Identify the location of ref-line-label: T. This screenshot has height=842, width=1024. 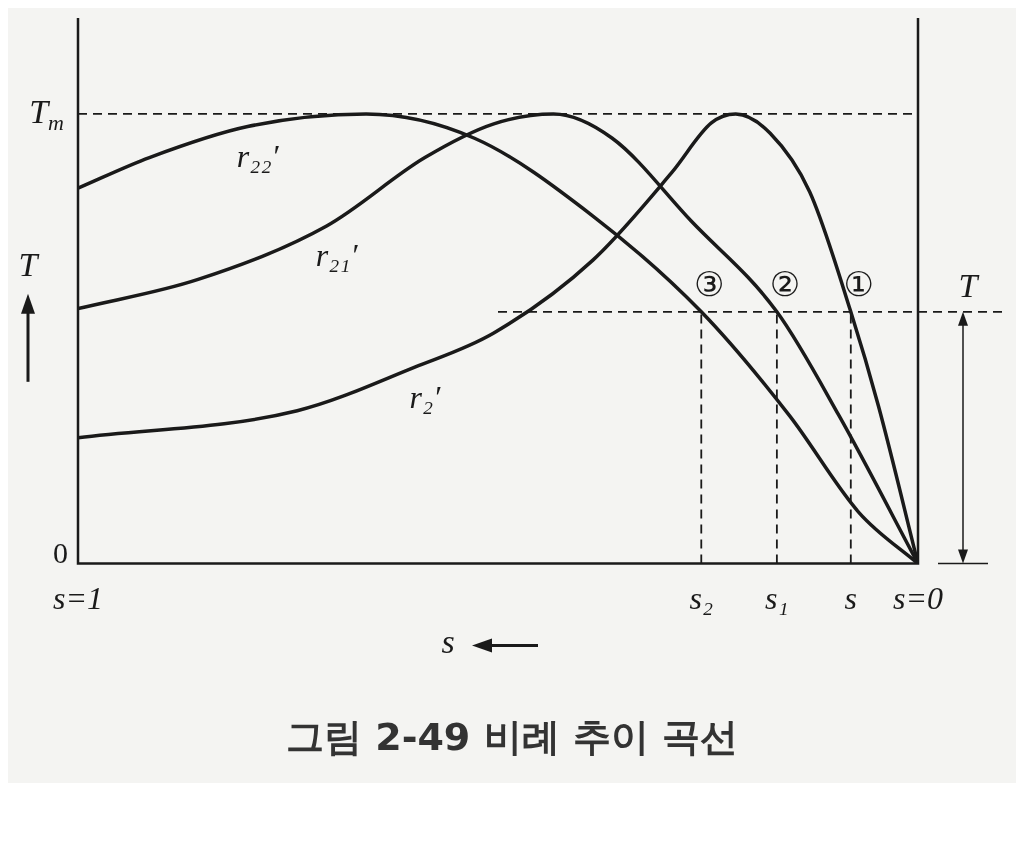
(969, 285).